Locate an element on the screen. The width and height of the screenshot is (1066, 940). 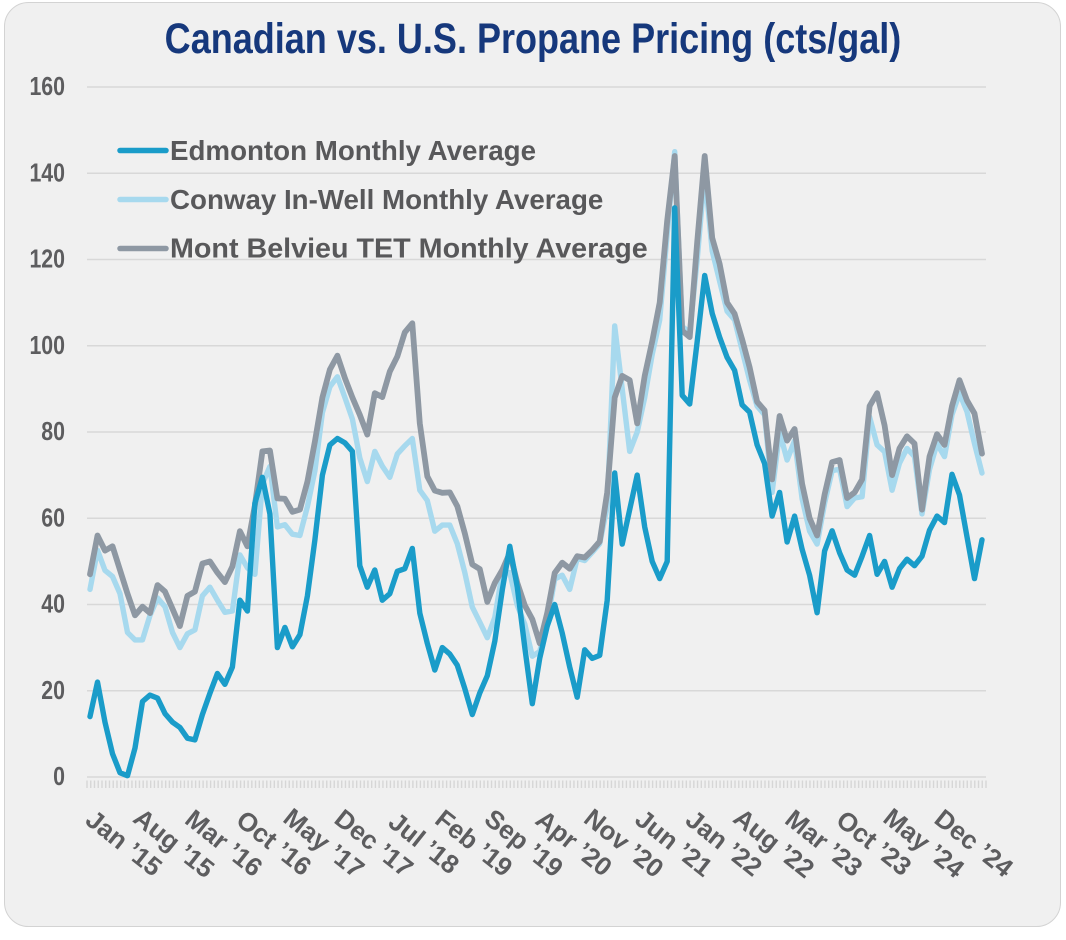
svg-text: Conway In-Well Monthly Average is located at coordinates (386, 199).